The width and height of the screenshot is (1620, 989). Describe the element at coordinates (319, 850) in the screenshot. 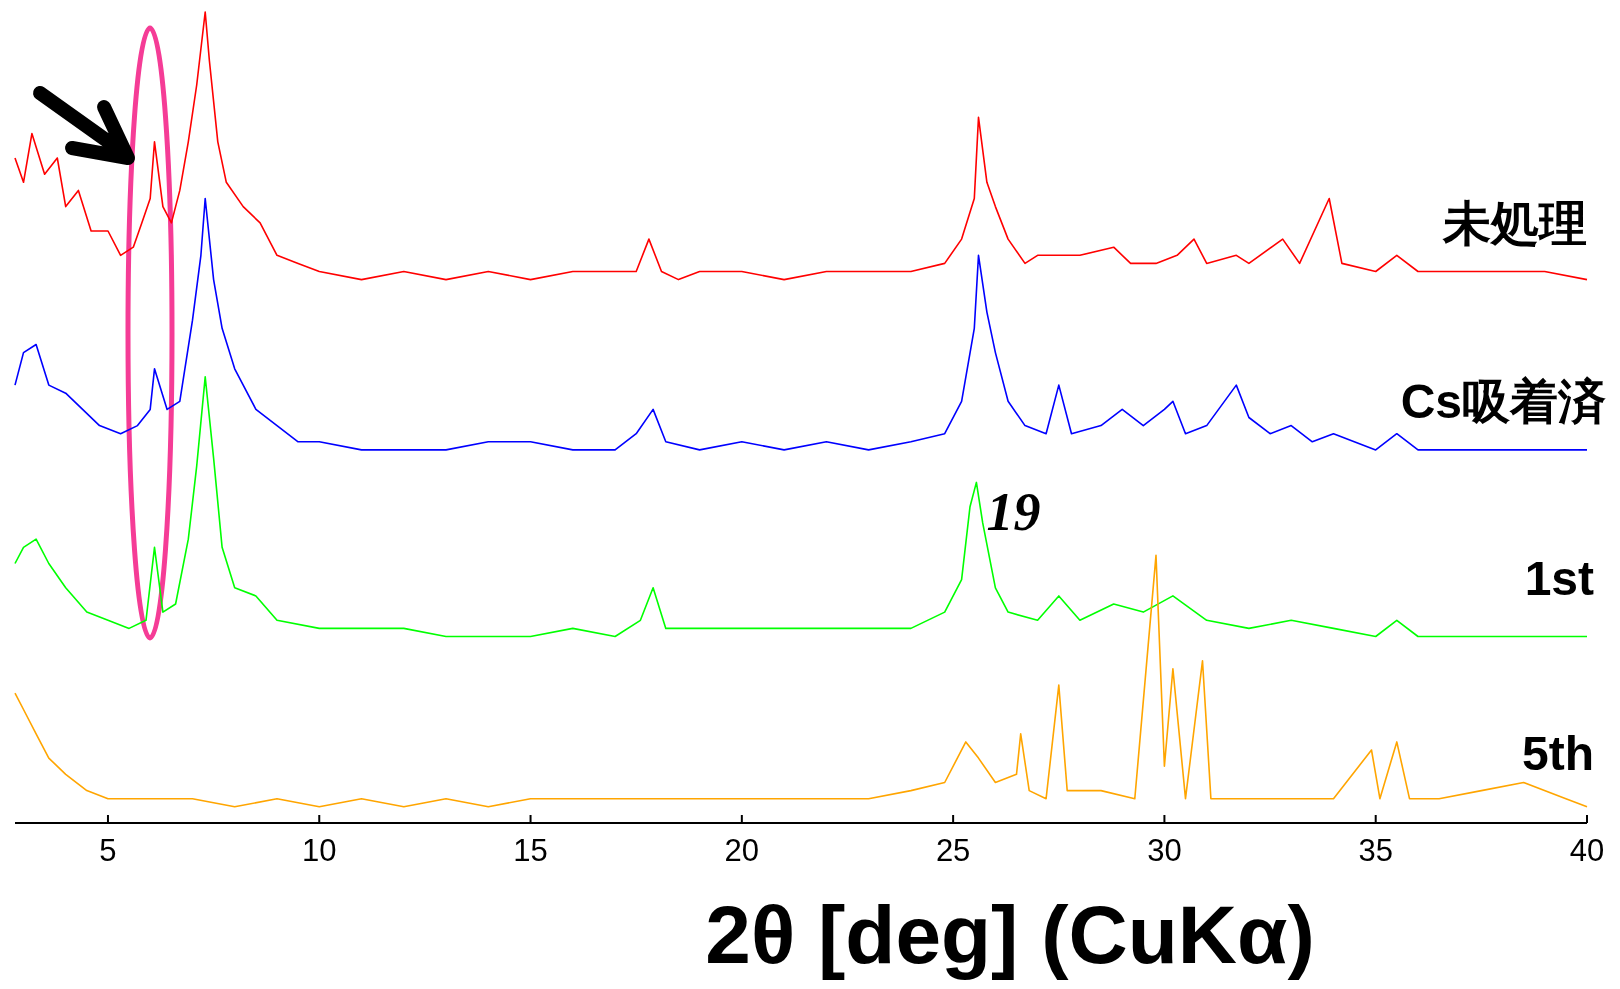

I see `x-tick-label: 10` at that location.